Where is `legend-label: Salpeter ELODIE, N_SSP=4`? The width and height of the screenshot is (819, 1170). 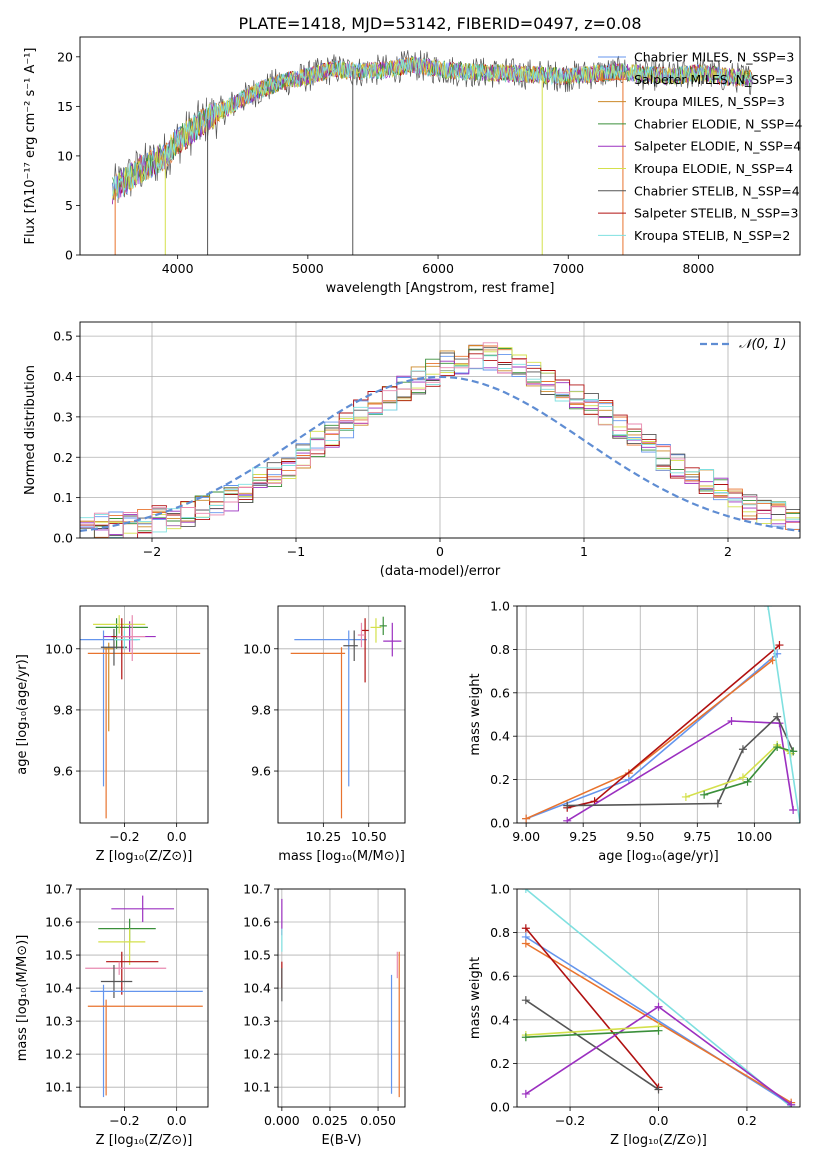 legend-label: Salpeter ELODIE, N_SSP=4 is located at coordinates (717, 146).